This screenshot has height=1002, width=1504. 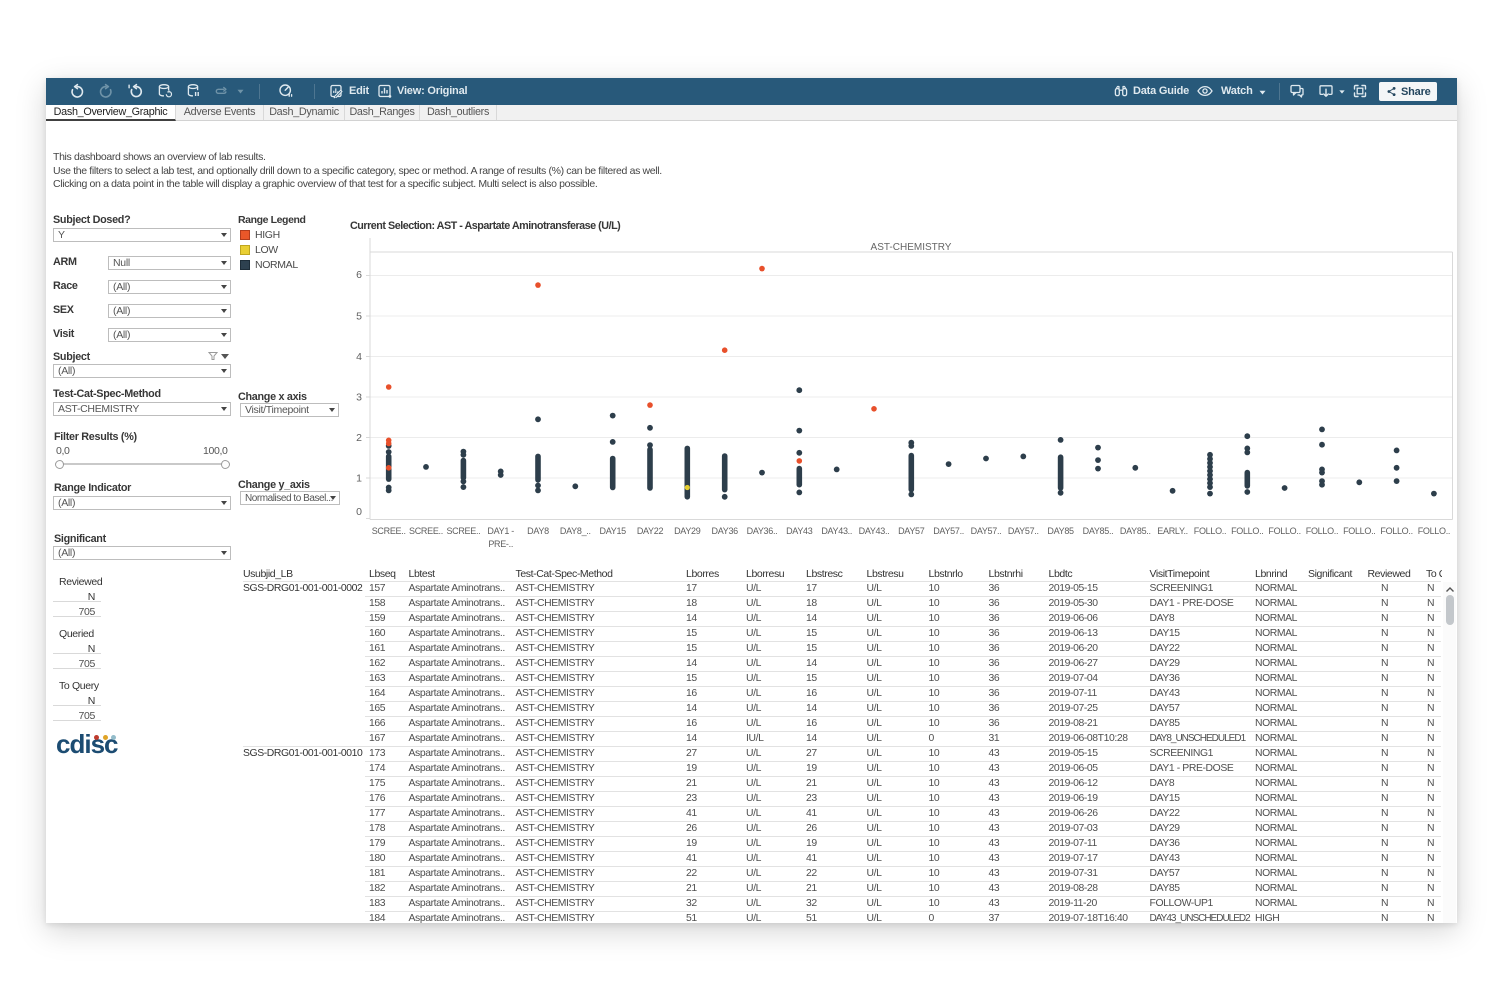 I want to click on svg-text: DAY36.., so click(x=762, y=531).